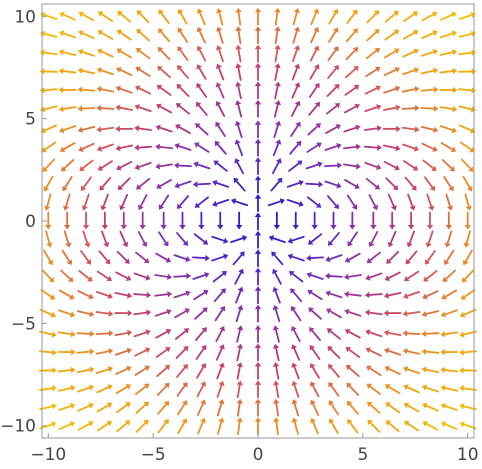 The image size is (482, 469). Describe the element at coordinates (23, 324) in the screenshot. I see `y-tick-label: −5` at that location.